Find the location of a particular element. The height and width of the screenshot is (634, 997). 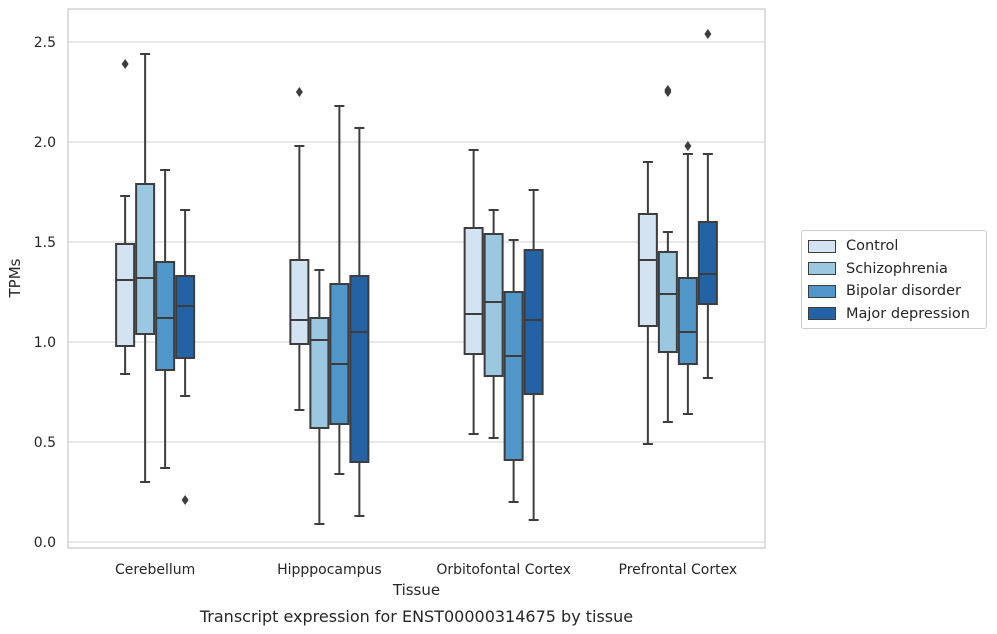

y-tick-label: 0.5 is located at coordinates (45, 443).